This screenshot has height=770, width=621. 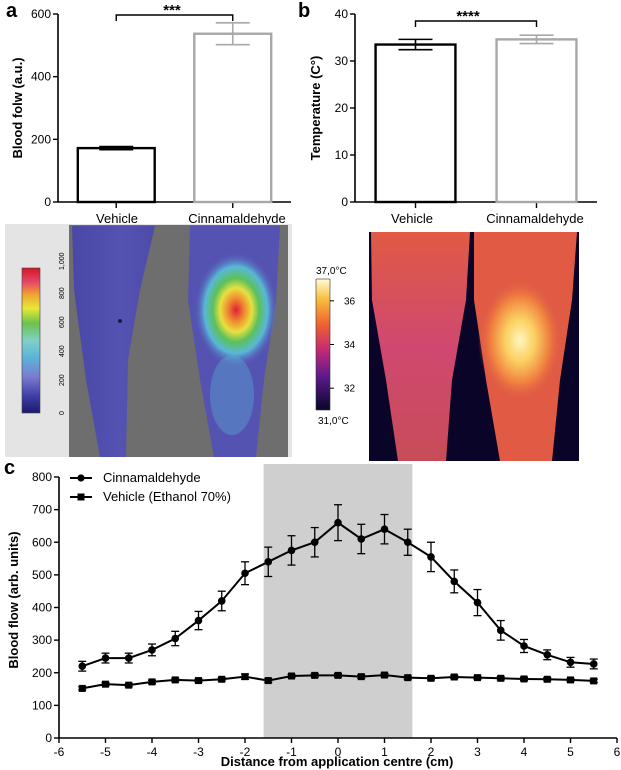 What do you see at coordinates (17, 107) in the screenshot?
I see `panel-a-y-axis-label: Blood folw (a.u.)` at bounding box center [17, 107].